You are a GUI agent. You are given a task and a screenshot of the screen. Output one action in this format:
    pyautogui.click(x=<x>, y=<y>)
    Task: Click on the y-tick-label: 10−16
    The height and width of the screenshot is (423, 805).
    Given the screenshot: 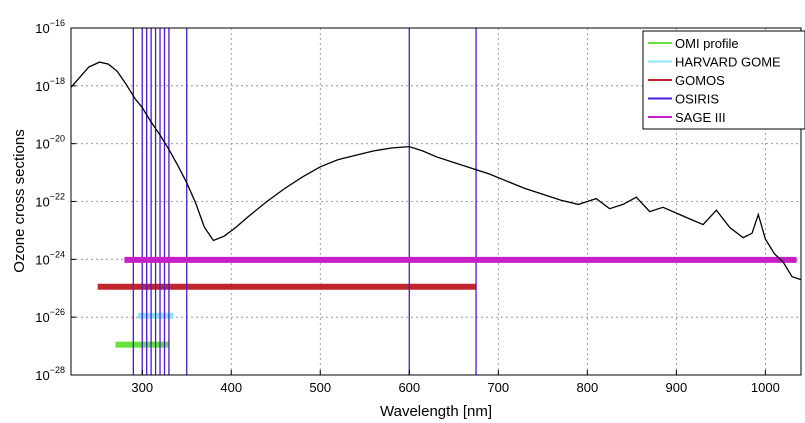 What is the action you would take?
    pyautogui.click(x=50, y=27)
    